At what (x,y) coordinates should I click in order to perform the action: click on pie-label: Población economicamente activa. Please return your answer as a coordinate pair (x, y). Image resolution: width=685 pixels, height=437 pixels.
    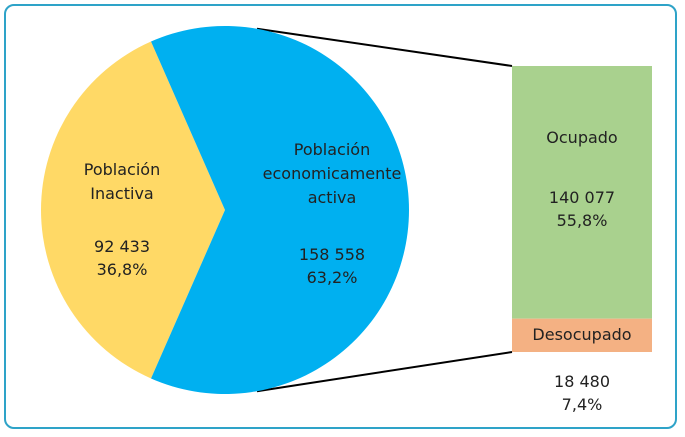
    Looking at the image, I should click on (332, 173).